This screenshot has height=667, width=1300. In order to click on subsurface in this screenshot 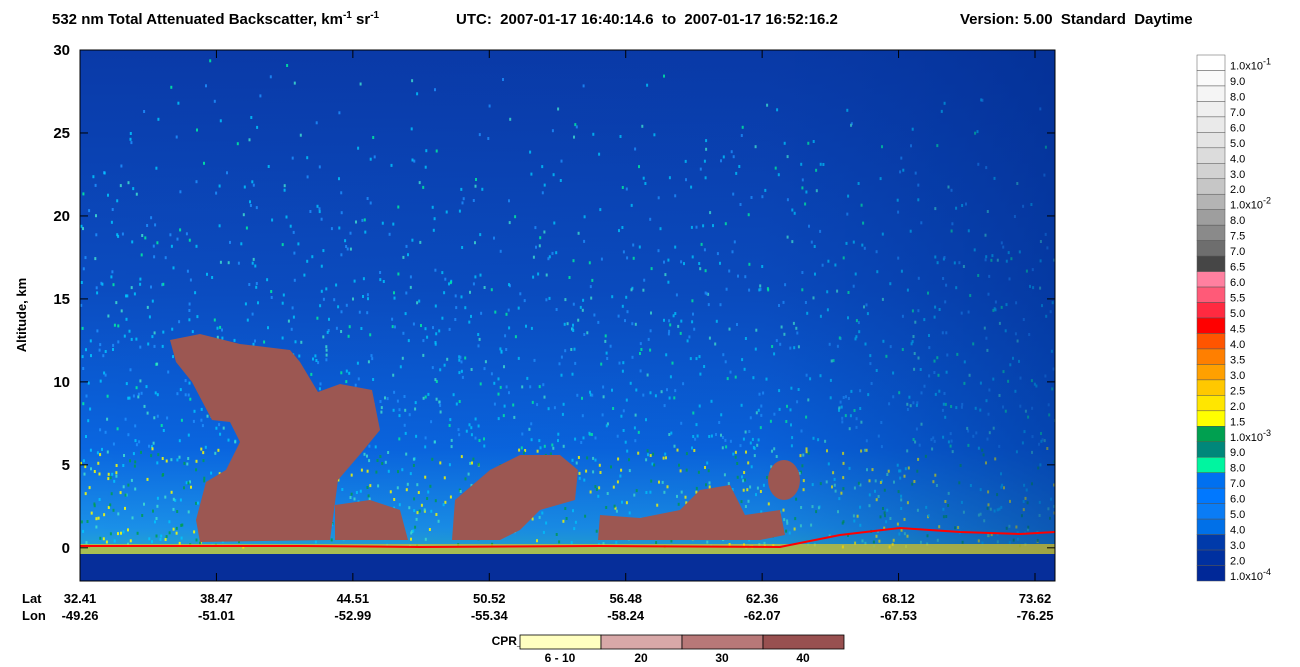, I will do `click(567, 567)`.